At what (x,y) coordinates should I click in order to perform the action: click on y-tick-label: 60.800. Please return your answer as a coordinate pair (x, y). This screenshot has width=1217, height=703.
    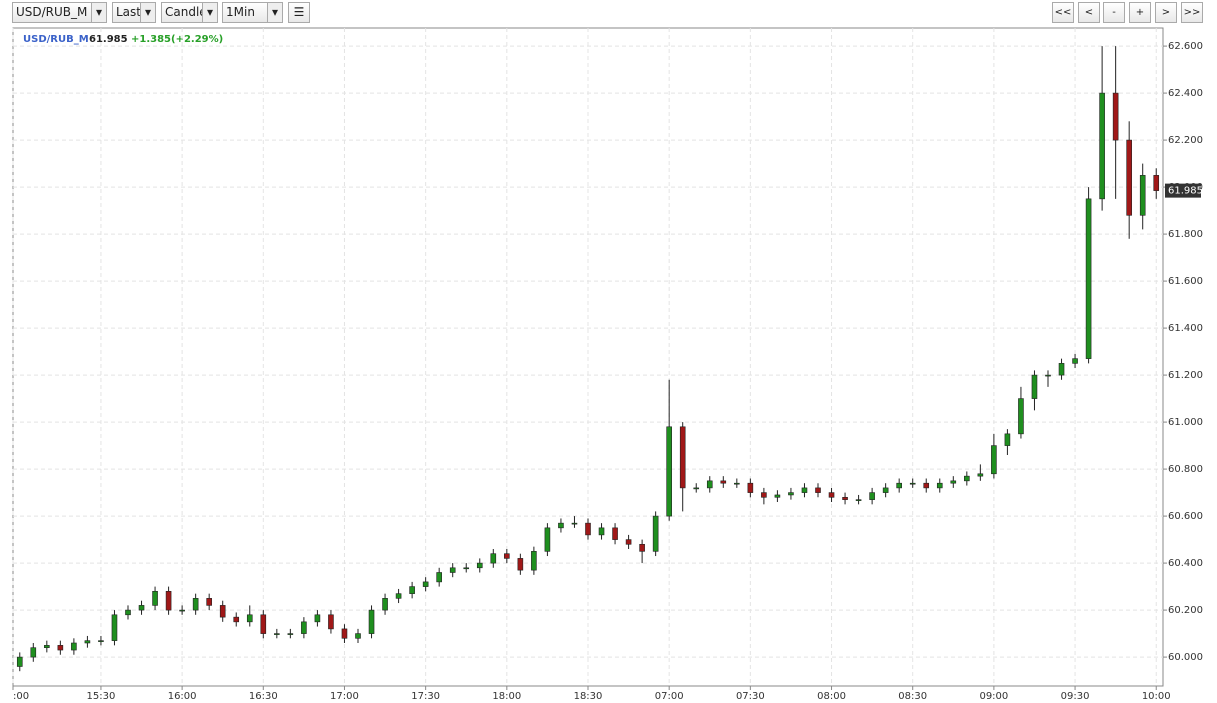
    Looking at the image, I should click on (1185, 469).